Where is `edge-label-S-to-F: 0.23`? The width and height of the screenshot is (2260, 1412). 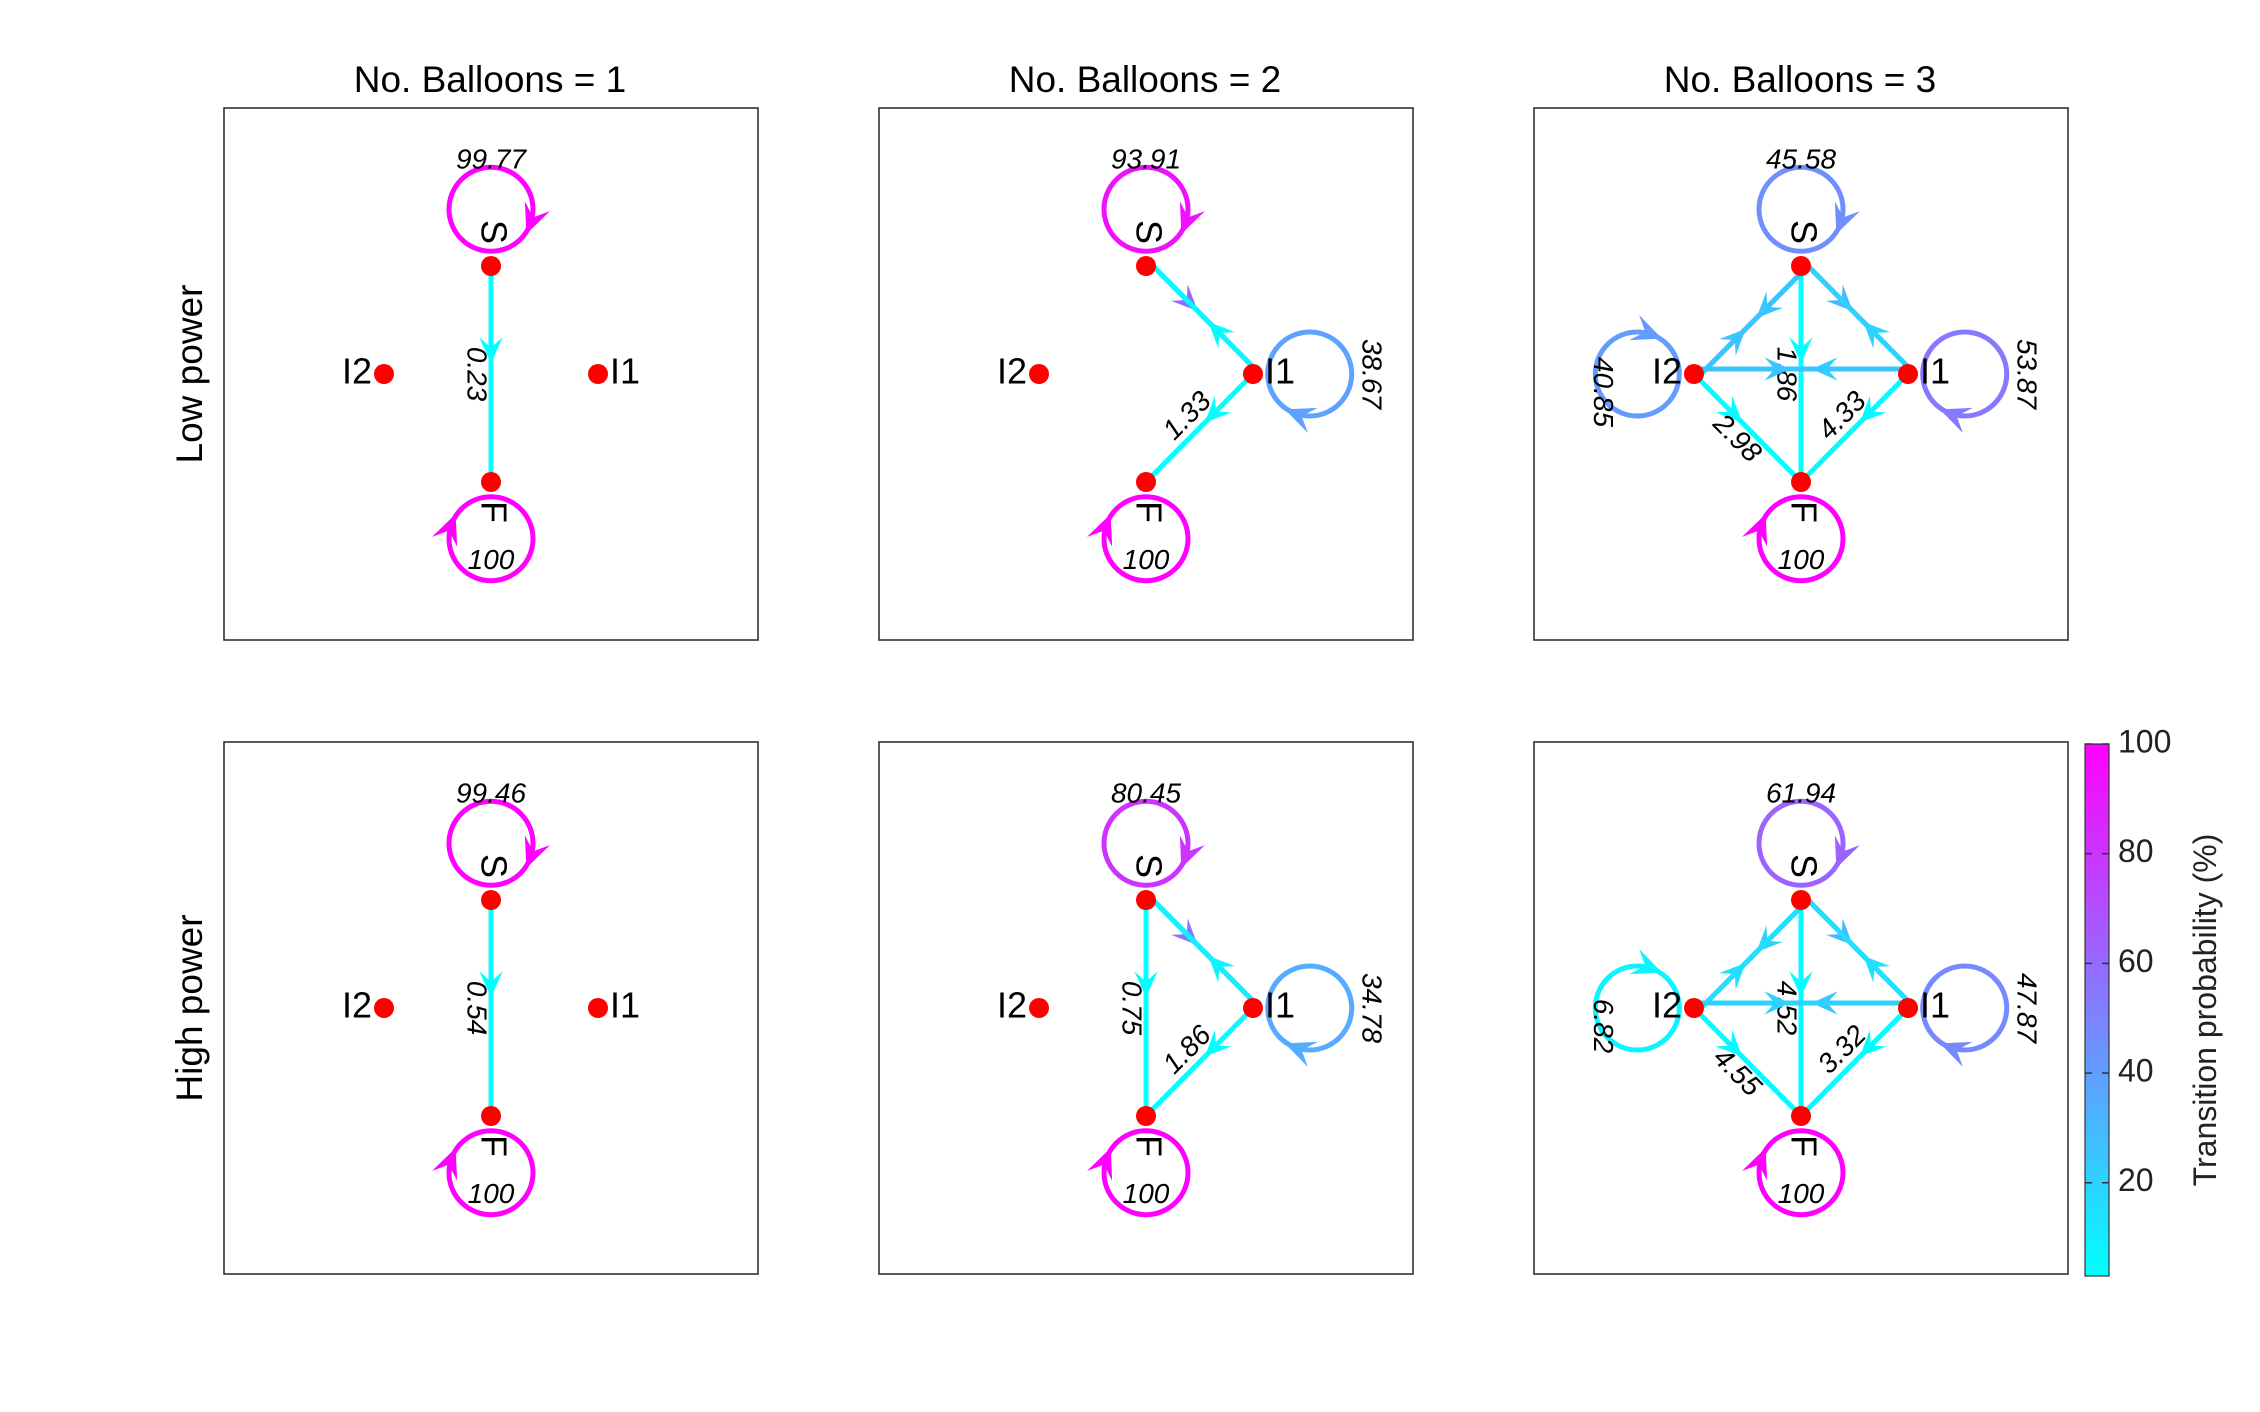
edge-label-S-to-F: 0.23 is located at coordinates (477, 374).